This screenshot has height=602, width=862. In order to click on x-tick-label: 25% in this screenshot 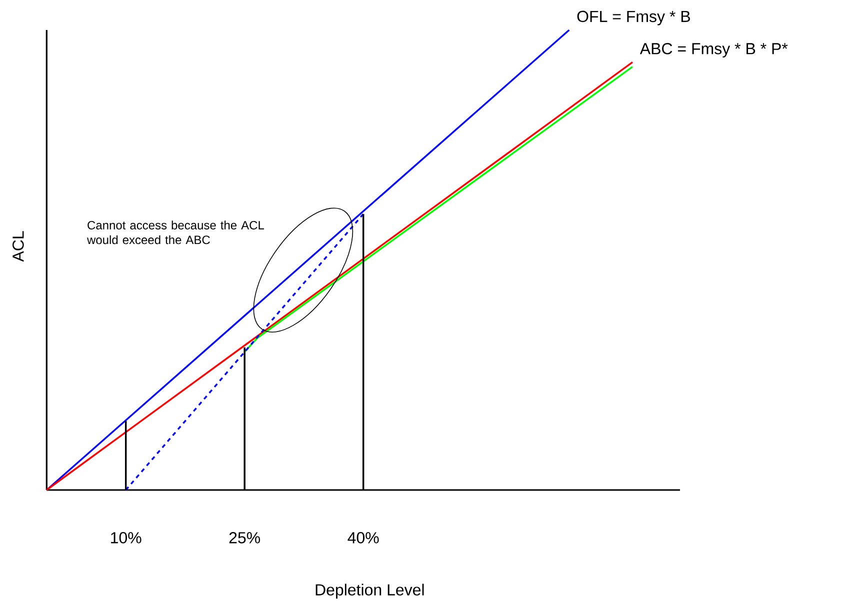, I will do `click(244, 538)`.